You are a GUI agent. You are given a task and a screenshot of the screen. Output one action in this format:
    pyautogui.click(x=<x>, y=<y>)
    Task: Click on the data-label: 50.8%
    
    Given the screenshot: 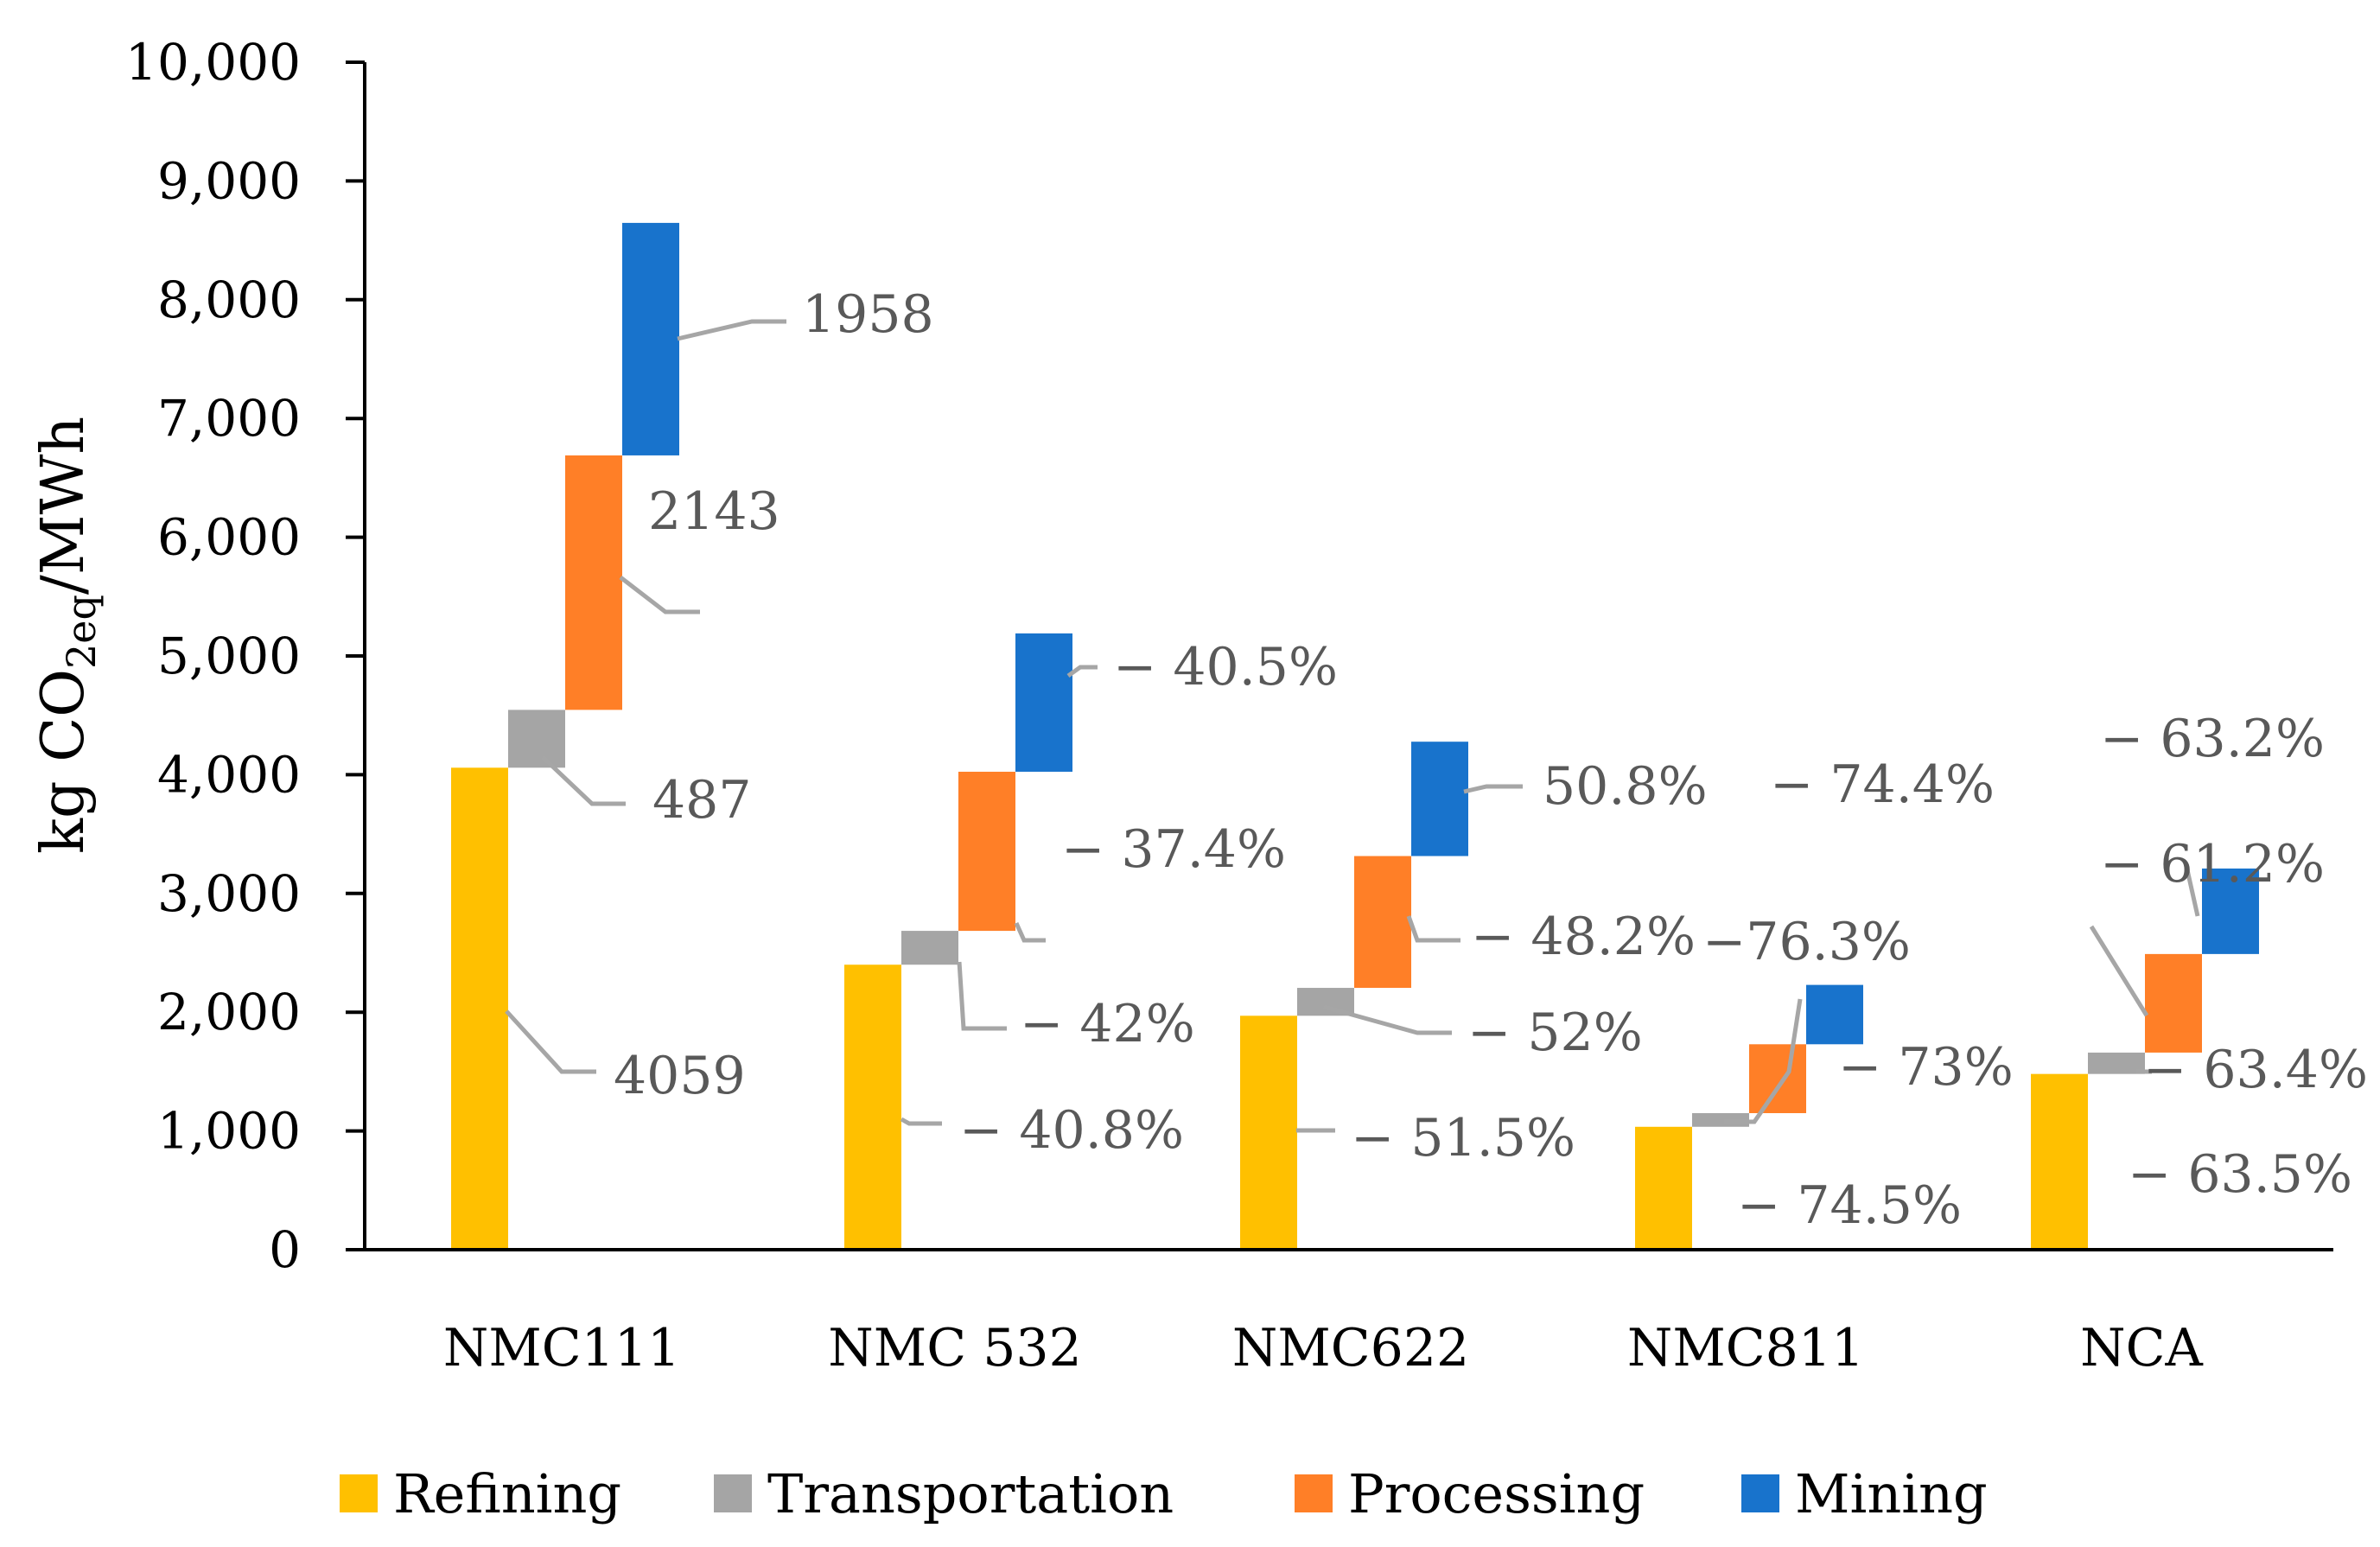 What is the action you would take?
    pyautogui.click(x=1626, y=787)
    